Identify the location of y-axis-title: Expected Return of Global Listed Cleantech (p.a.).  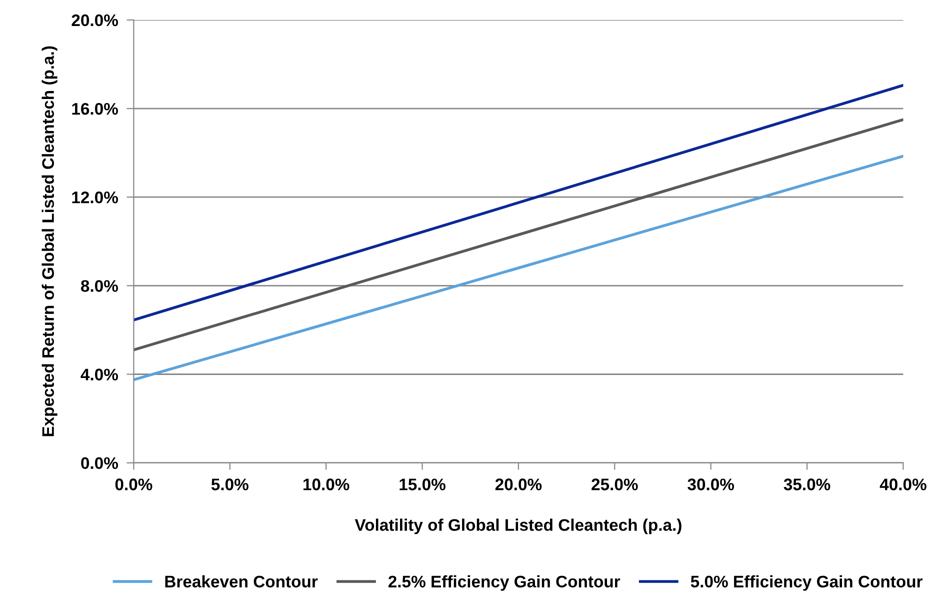
(50, 241).